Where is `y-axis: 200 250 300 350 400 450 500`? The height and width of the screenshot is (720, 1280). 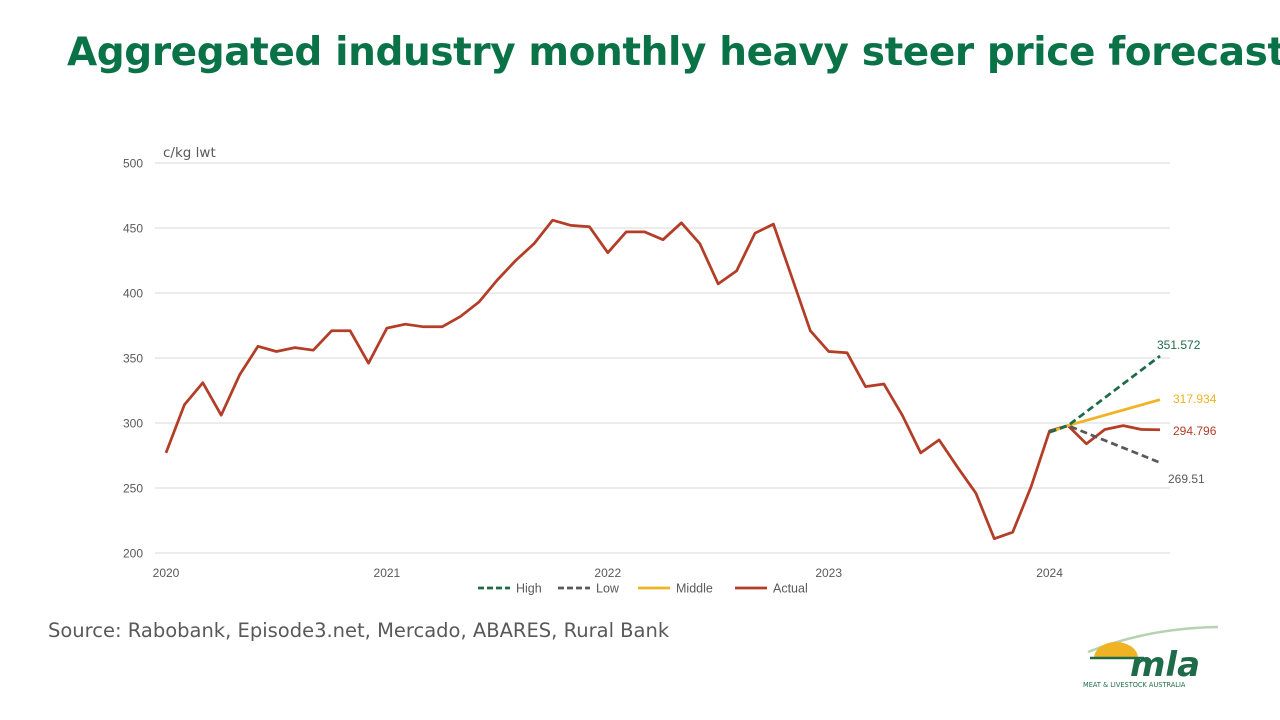 y-axis: 200 250 300 350 400 450 500 is located at coordinates (133, 359).